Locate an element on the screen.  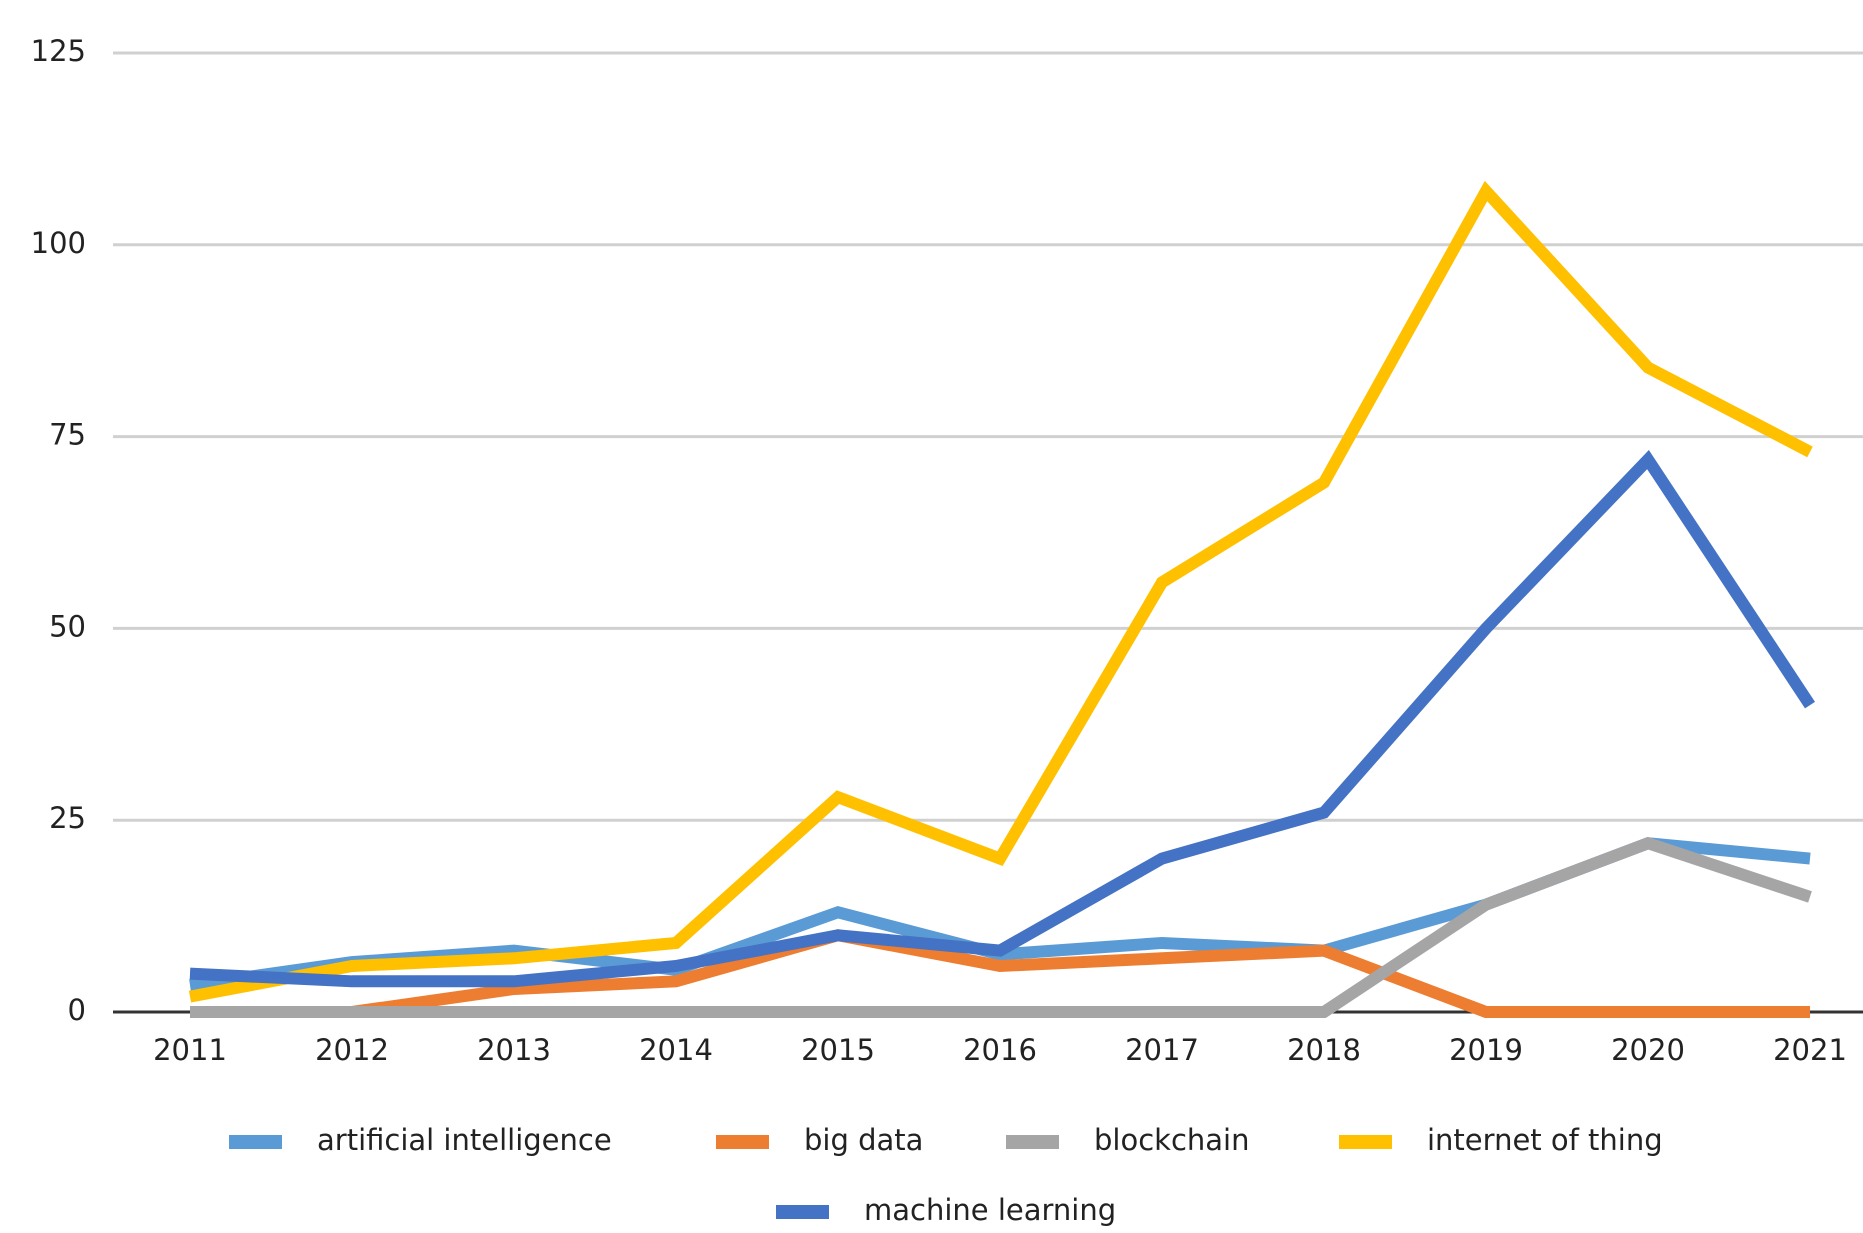
y-tick-label: 50 is located at coordinates (67, 626).